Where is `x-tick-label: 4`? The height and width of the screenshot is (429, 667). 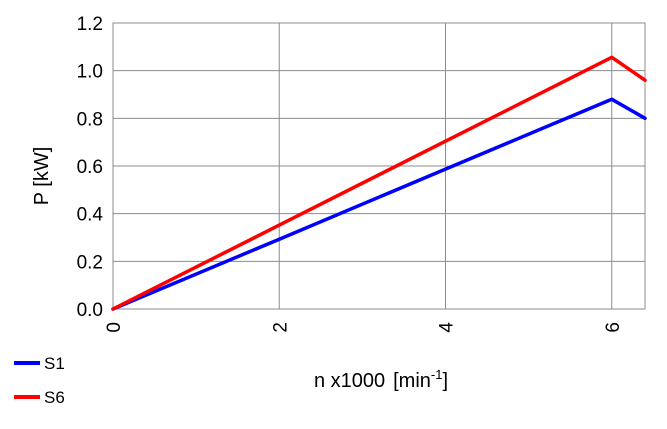
x-tick-label: 4 is located at coordinates (447, 327).